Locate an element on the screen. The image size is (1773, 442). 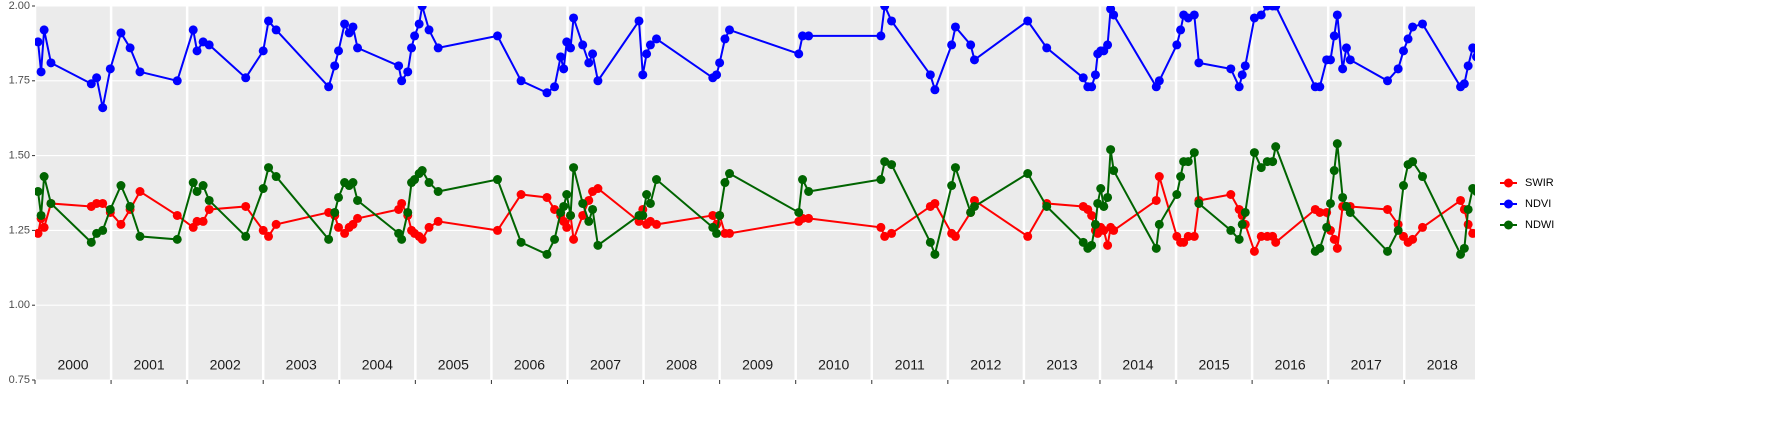
legend: SWIR NDVI NDWI is located at coordinates (1527, 204).